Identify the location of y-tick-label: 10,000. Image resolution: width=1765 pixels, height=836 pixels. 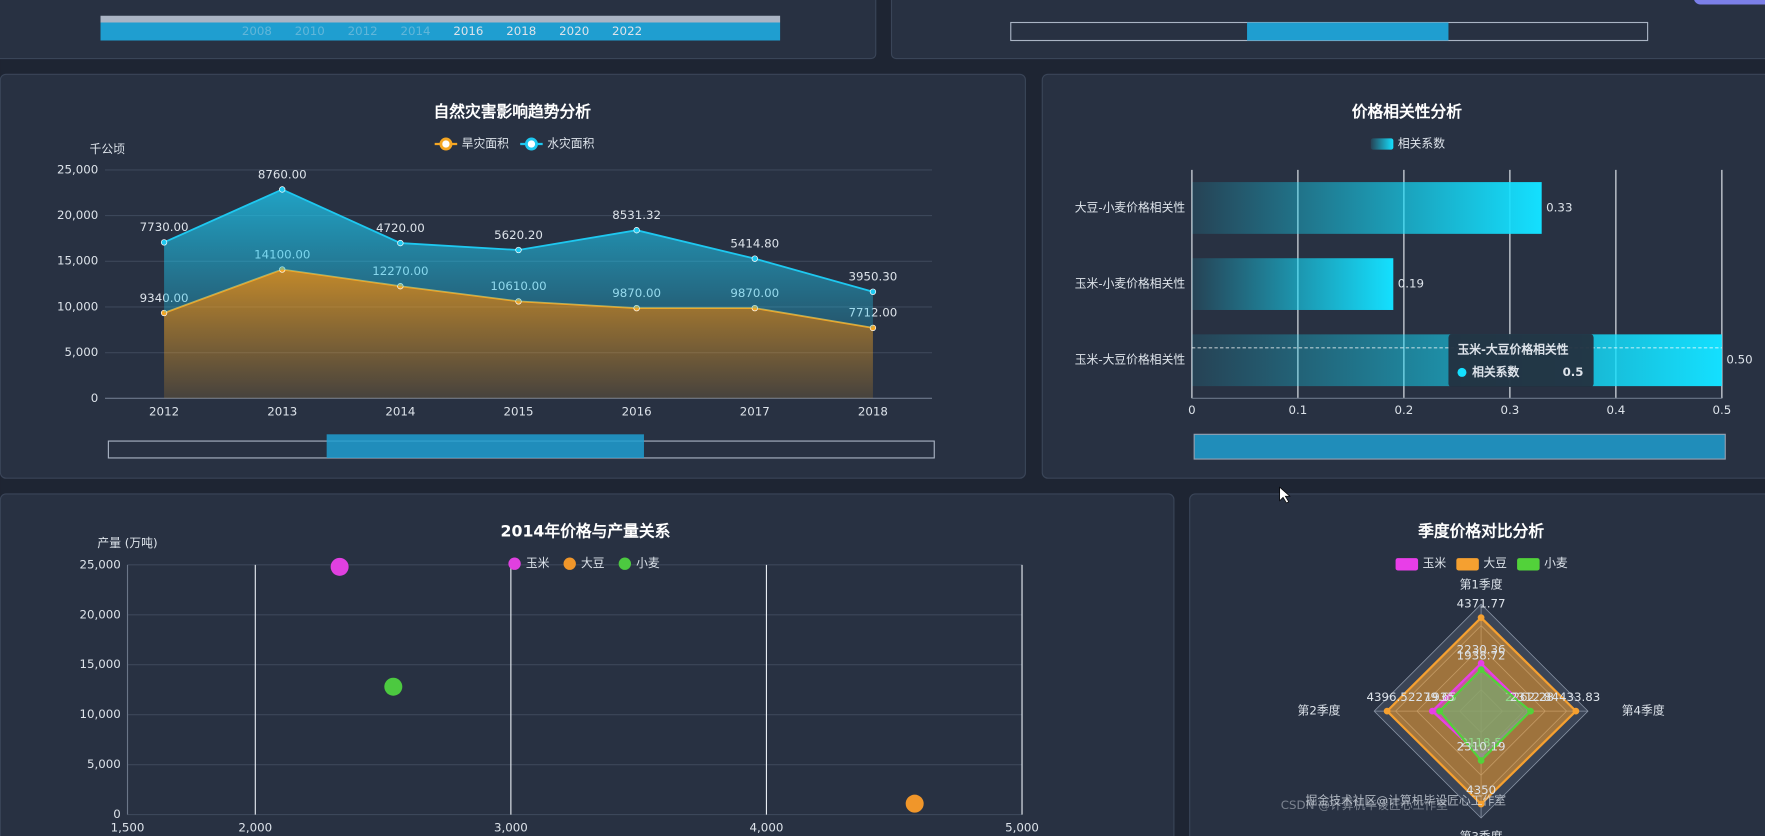
(77, 306).